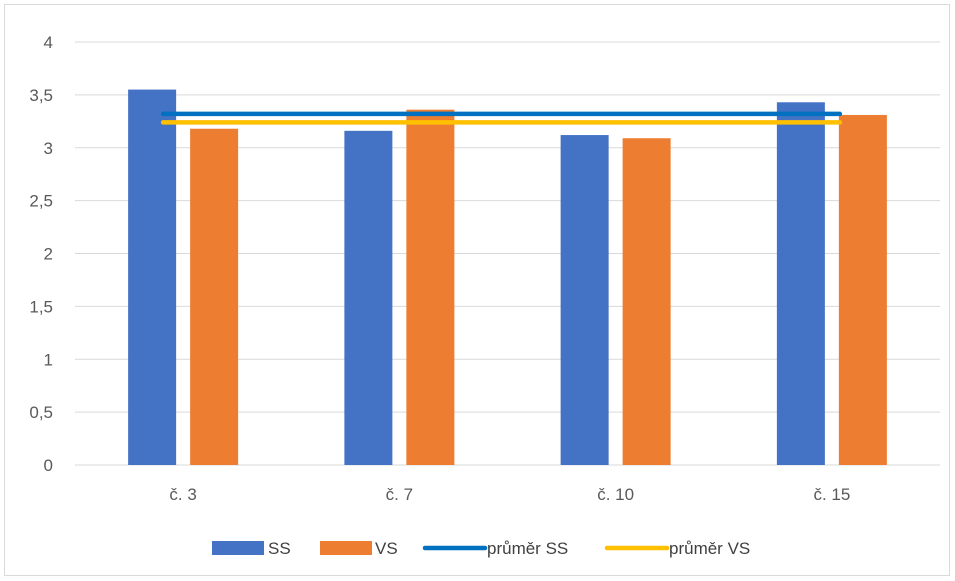  Describe the element at coordinates (48, 465) in the screenshot. I see `y-tick-label: 0` at that location.